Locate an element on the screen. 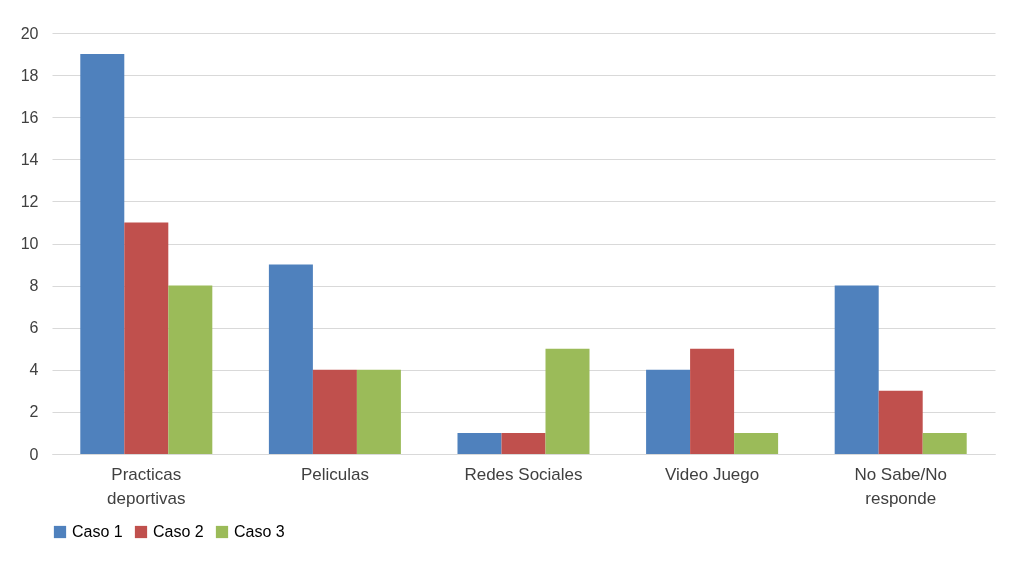 The width and height of the screenshot is (1030, 579). y-tick-label: 12 is located at coordinates (29, 201).